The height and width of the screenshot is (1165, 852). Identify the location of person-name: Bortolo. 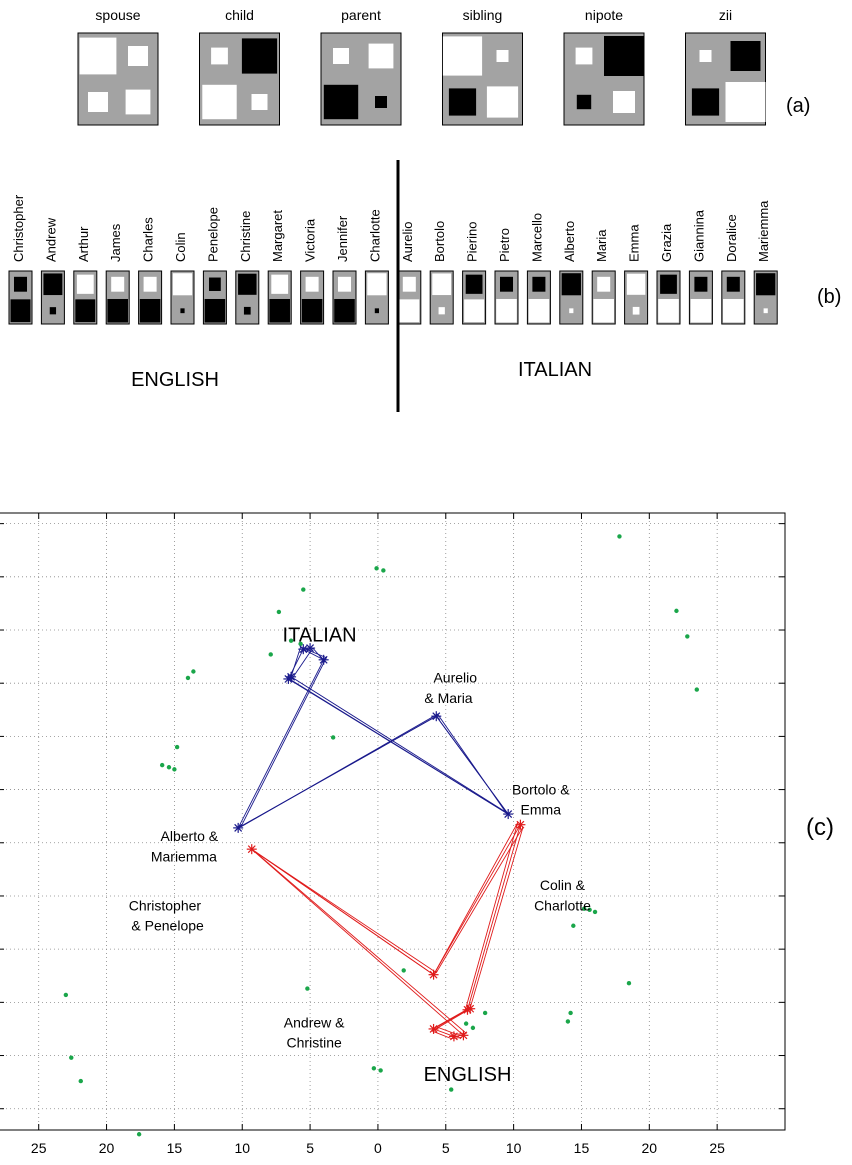
(439, 241).